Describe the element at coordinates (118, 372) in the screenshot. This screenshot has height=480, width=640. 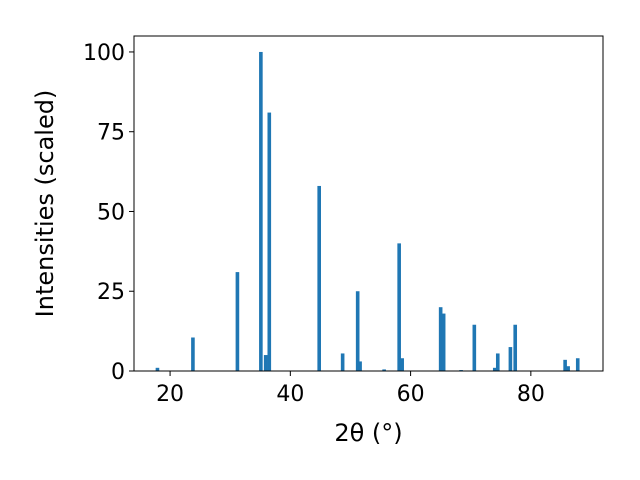
I see `y-tick-label: 0` at that location.